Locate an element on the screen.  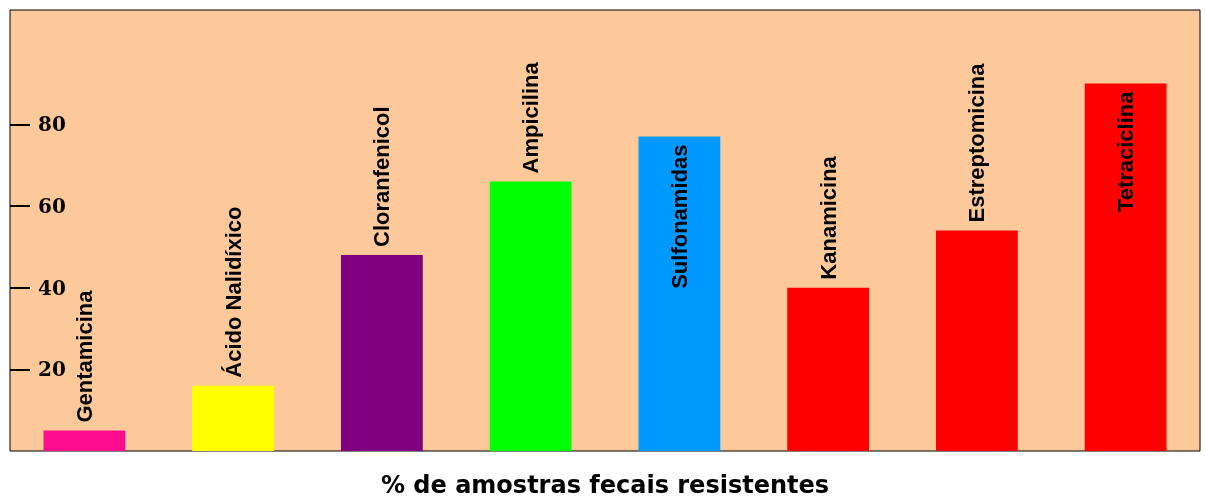
x-tick-label: Ampicilina is located at coordinates (531, 117).